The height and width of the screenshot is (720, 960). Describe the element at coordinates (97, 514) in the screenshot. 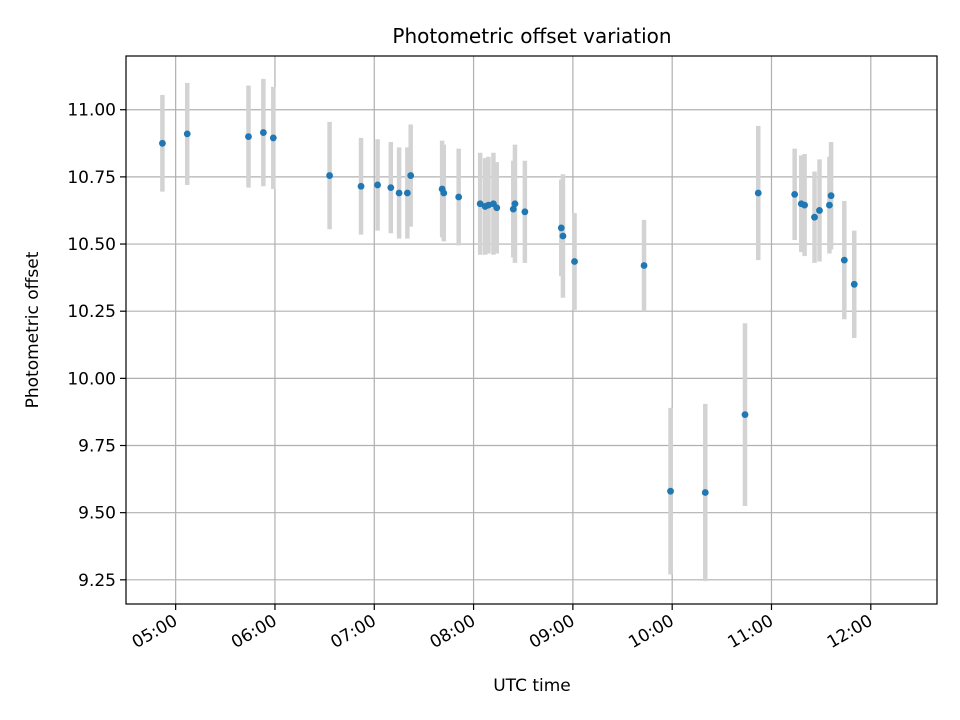

I see `y-tick-label: 9.50` at that location.